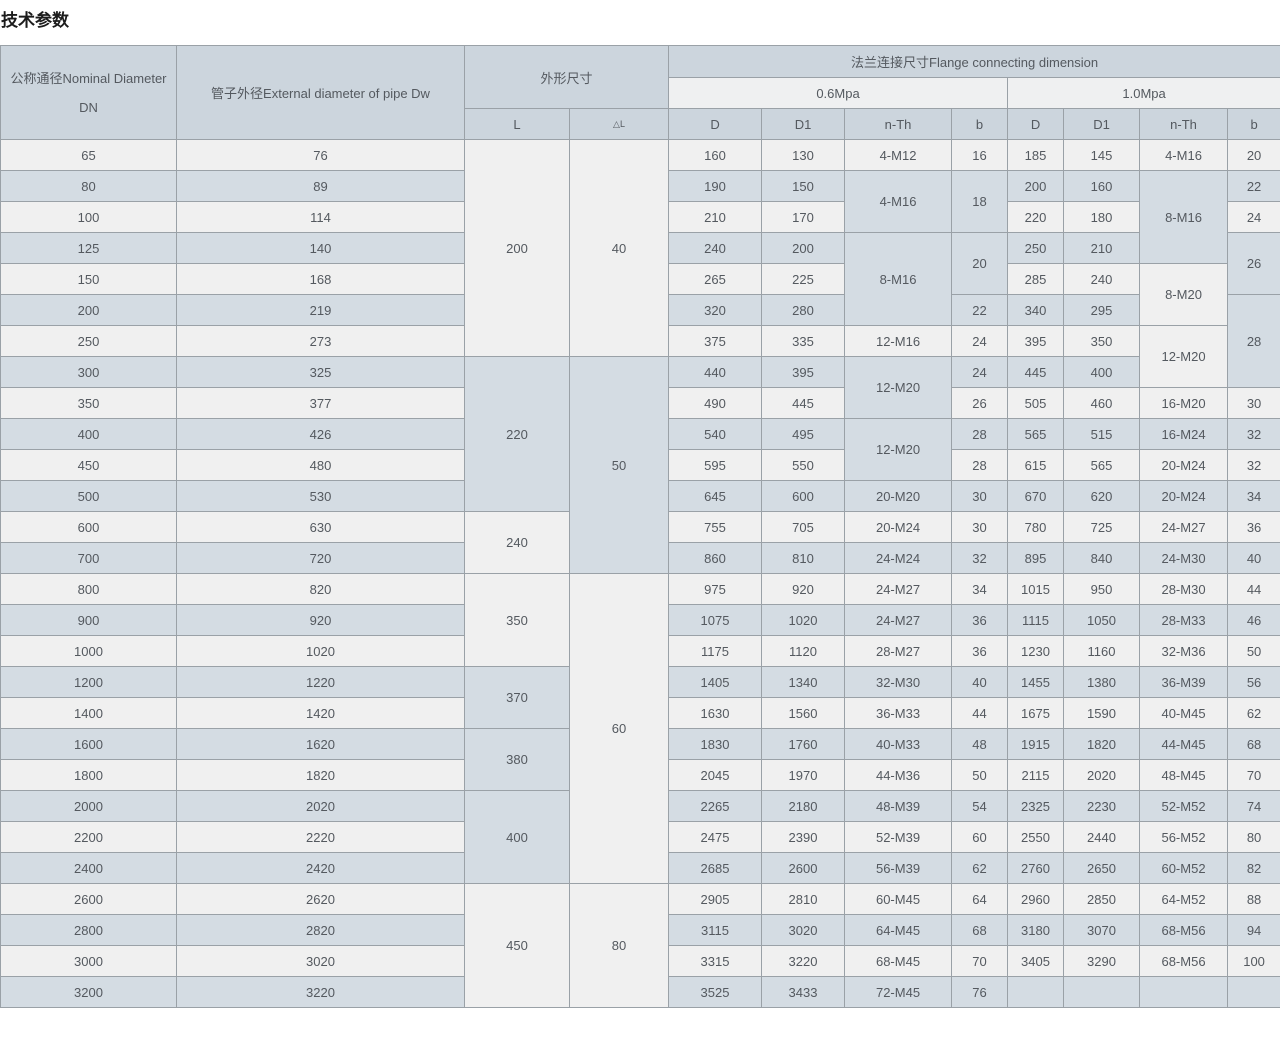 This screenshot has width=1280, height=1039. I want to click on col-header-flange-dimension: 法兰连接尺寸Flange connecting dimension, so click(974, 62).